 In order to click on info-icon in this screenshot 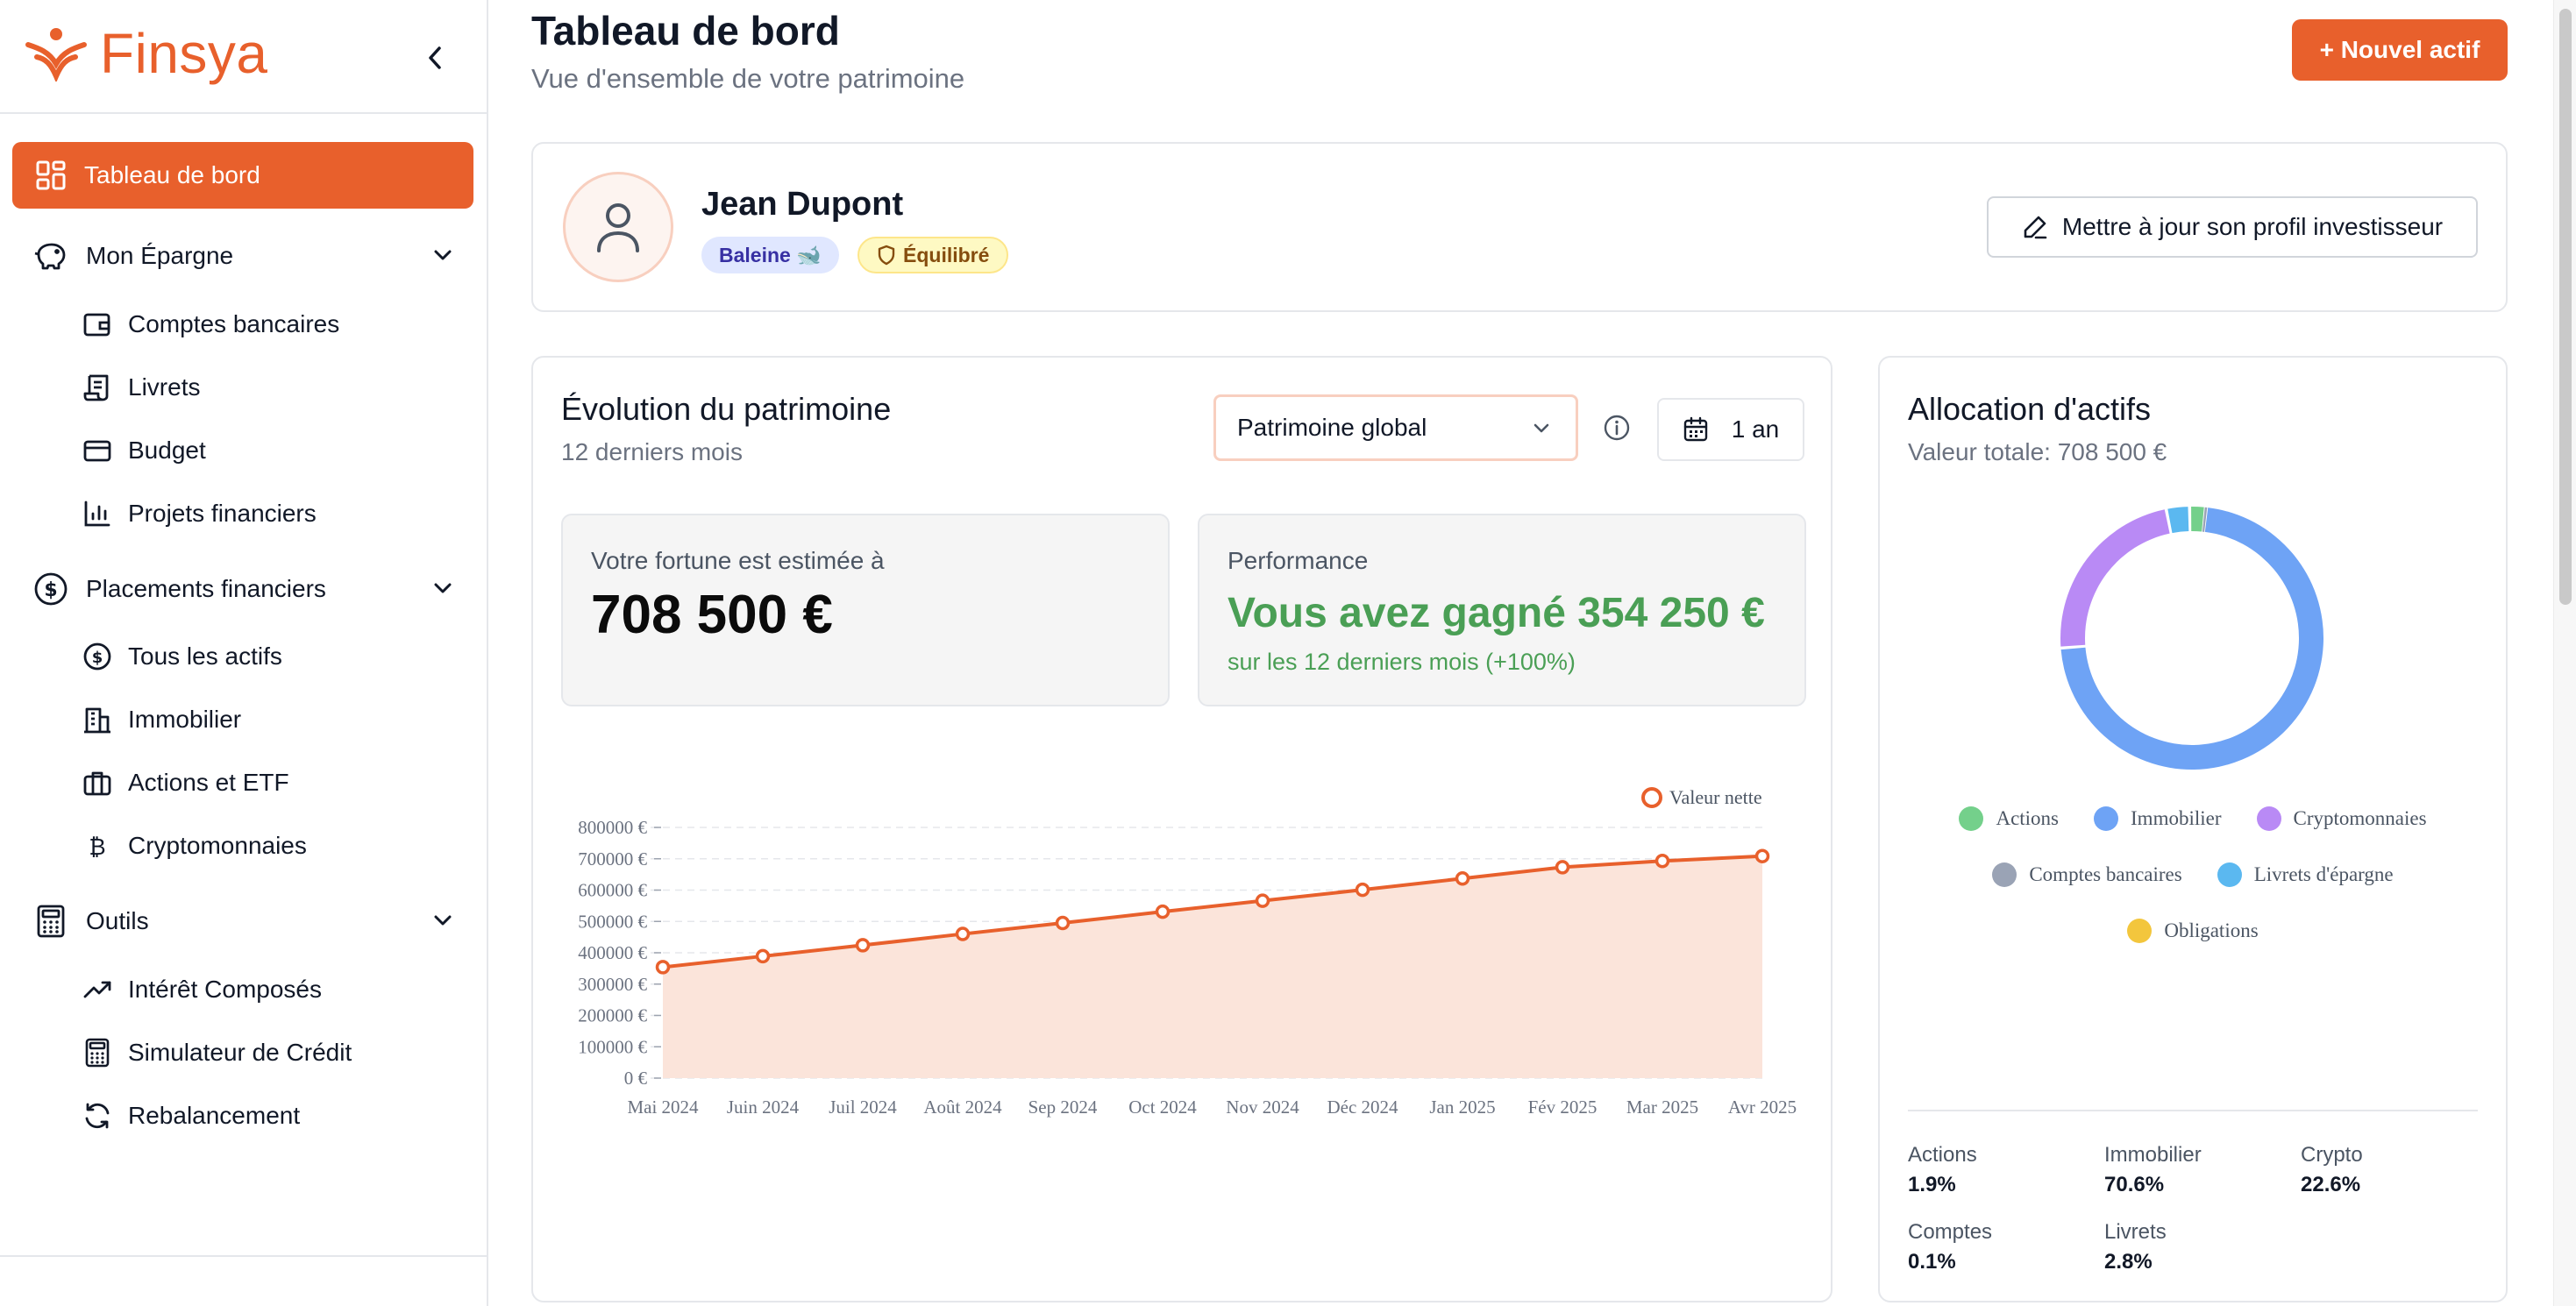, I will do `click(1616, 427)`.